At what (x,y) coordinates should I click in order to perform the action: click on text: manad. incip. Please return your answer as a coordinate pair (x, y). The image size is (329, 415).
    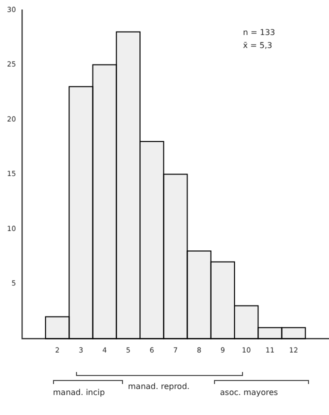
    Looking at the image, I should click on (79, 392).